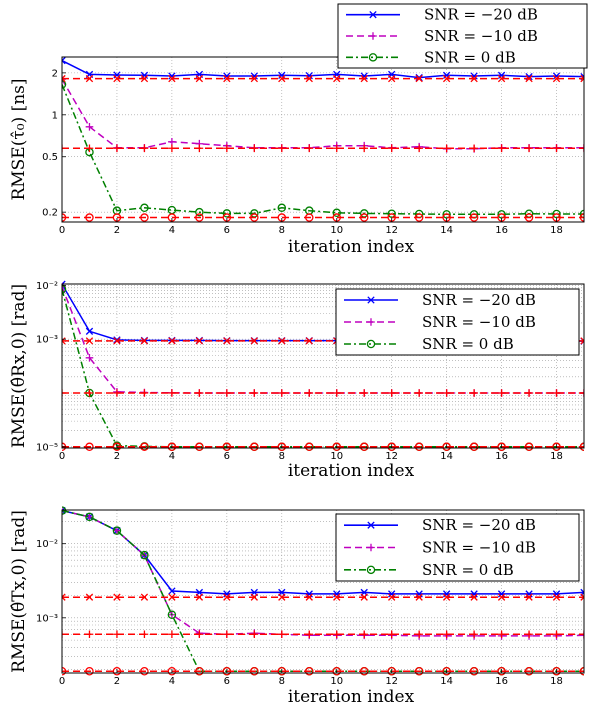 The image size is (594, 713). I want to click on x-tick-label: 4, so click(172, 456).